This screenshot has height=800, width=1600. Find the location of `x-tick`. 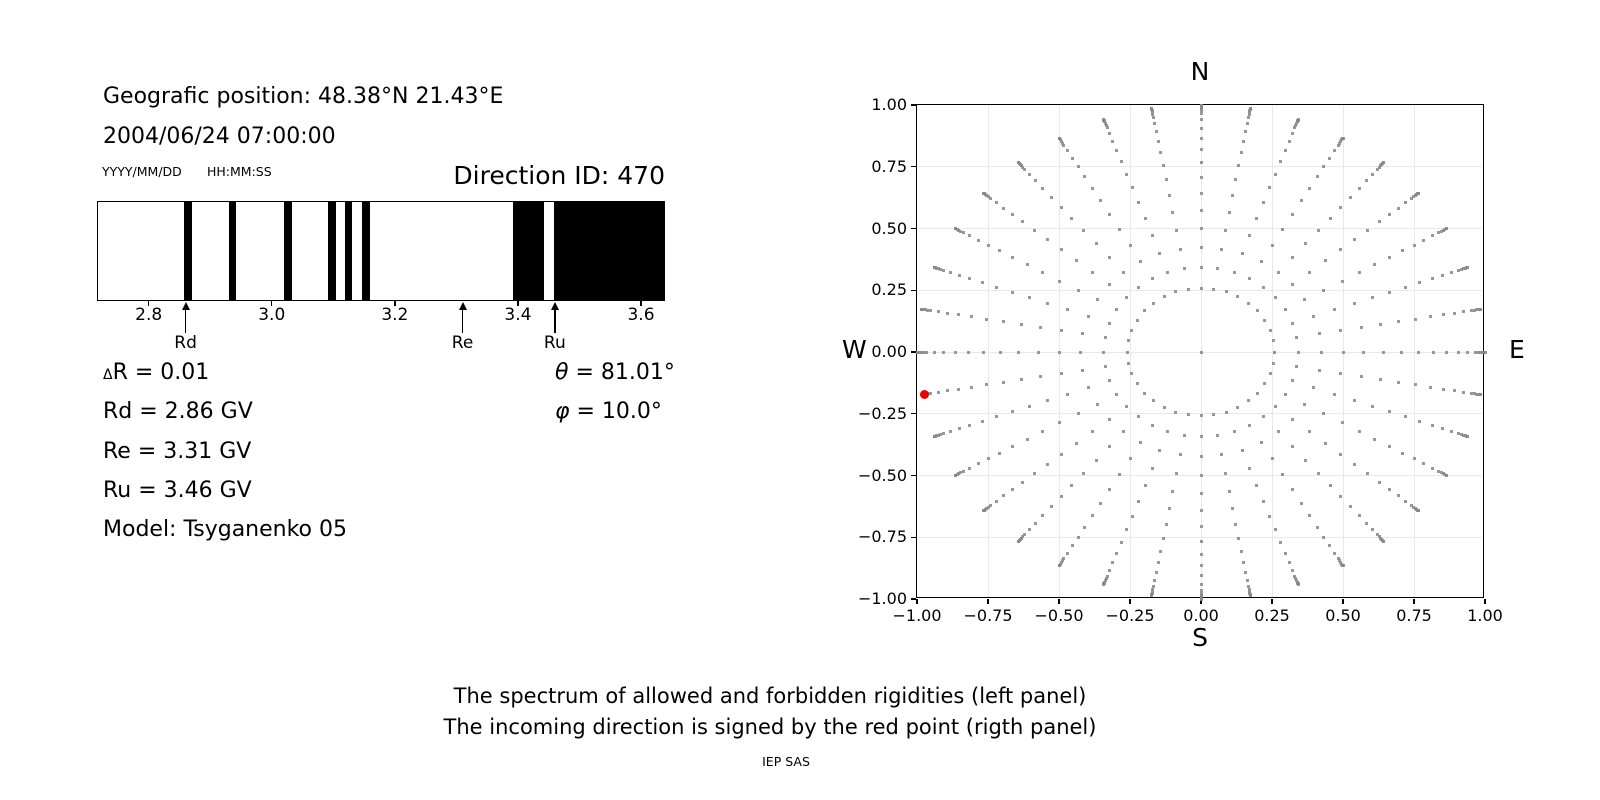

x-tick is located at coordinates (641, 303).